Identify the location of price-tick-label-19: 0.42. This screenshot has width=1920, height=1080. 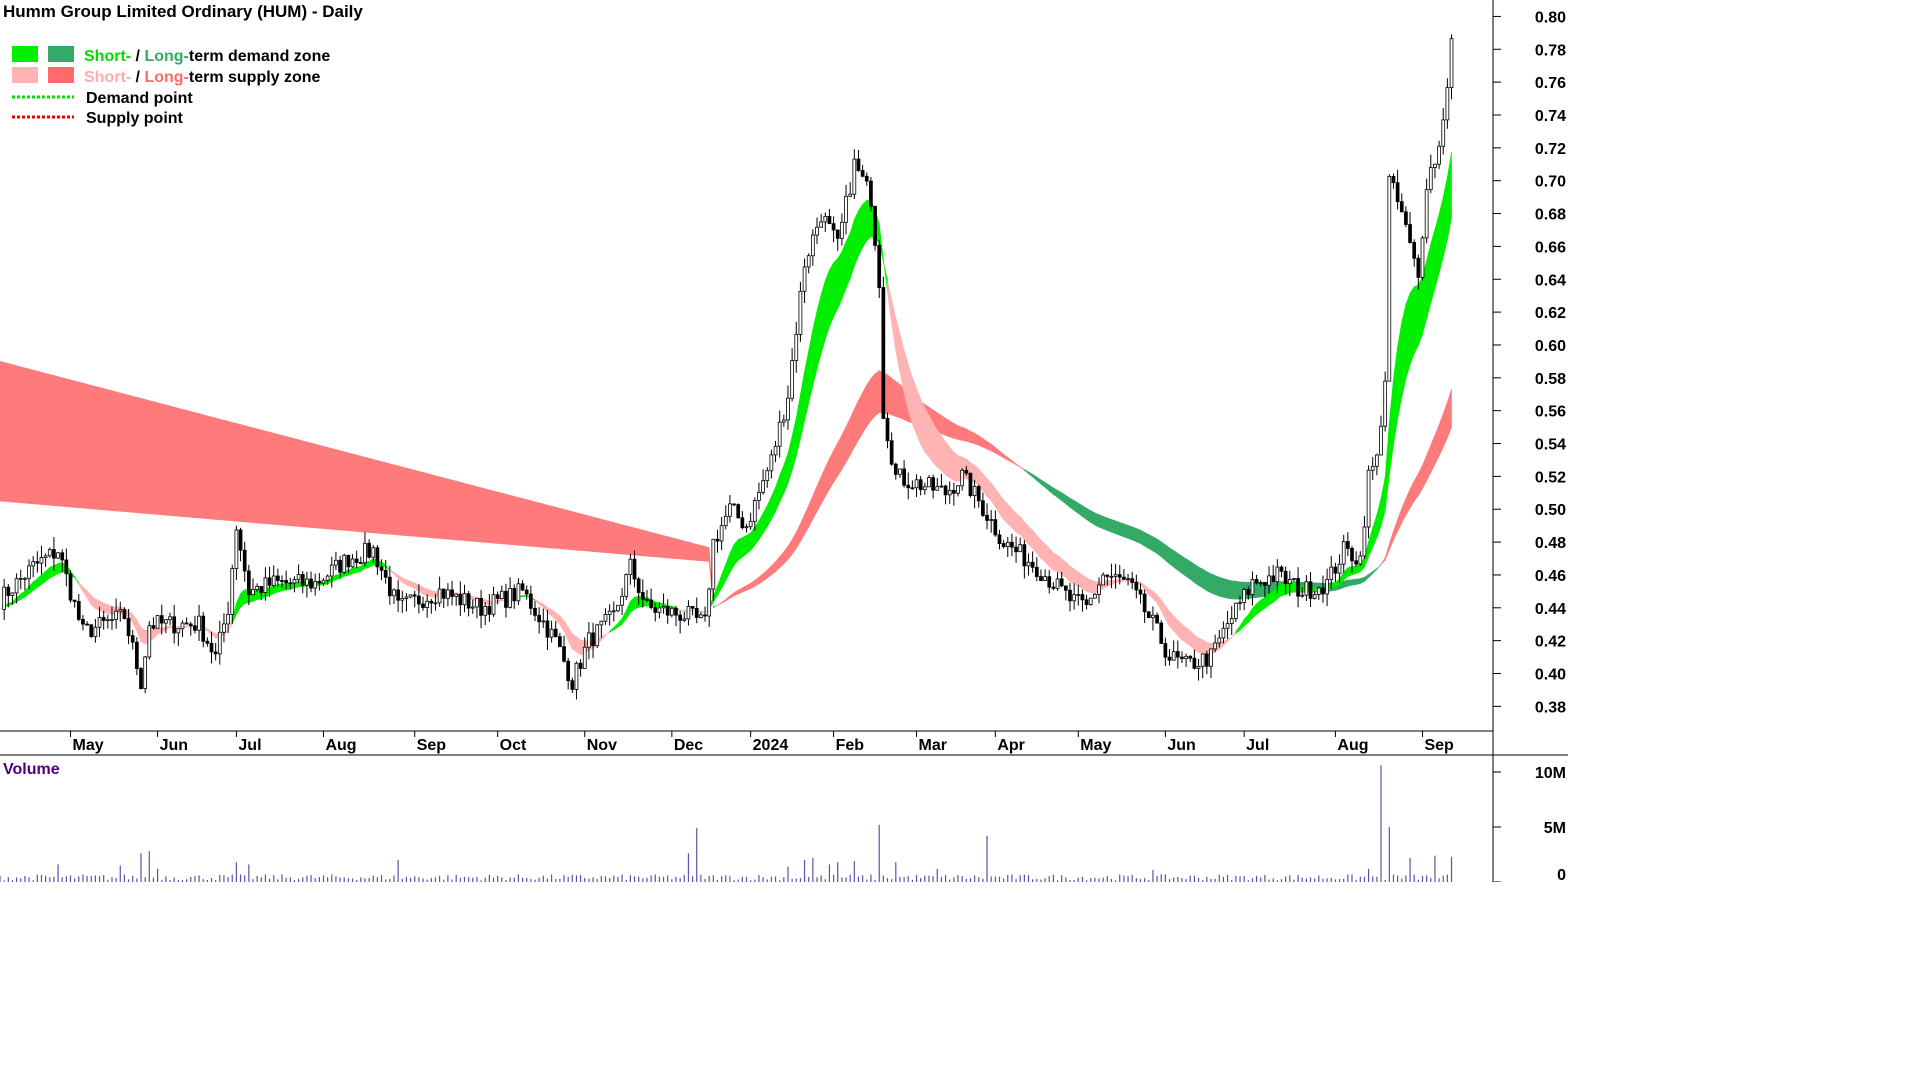
(1550, 642).